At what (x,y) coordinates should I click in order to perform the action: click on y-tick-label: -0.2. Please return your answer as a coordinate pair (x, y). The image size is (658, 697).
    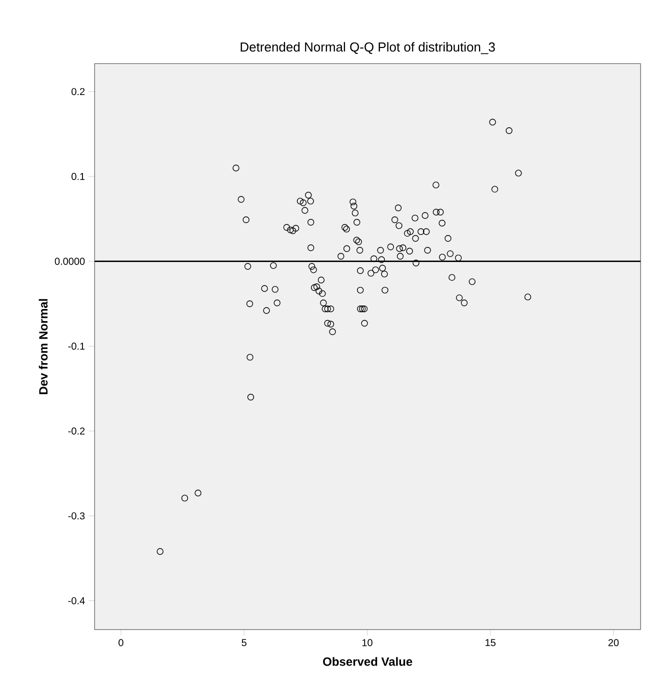
    Looking at the image, I should click on (76, 431).